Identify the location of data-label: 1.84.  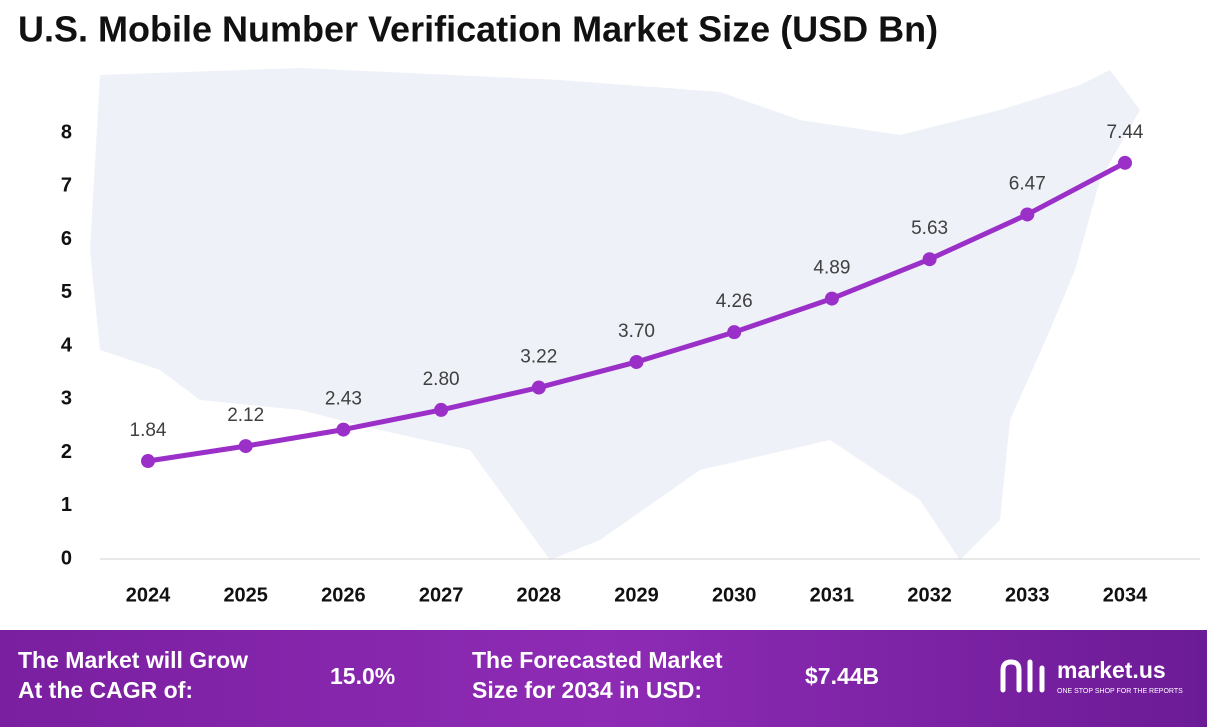
(148, 430).